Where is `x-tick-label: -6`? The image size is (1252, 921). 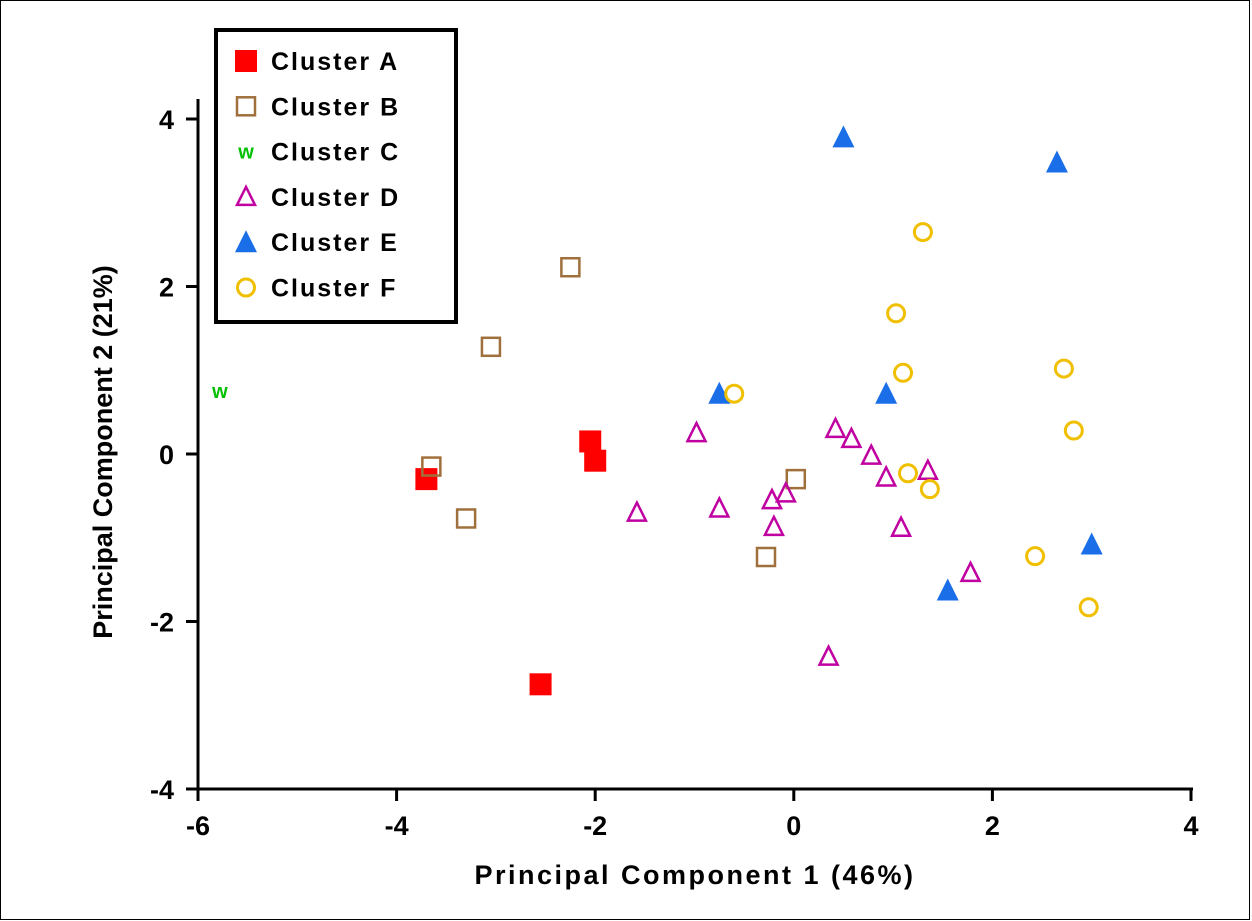 x-tick-label: -6 is located at coordinates (198, 826).